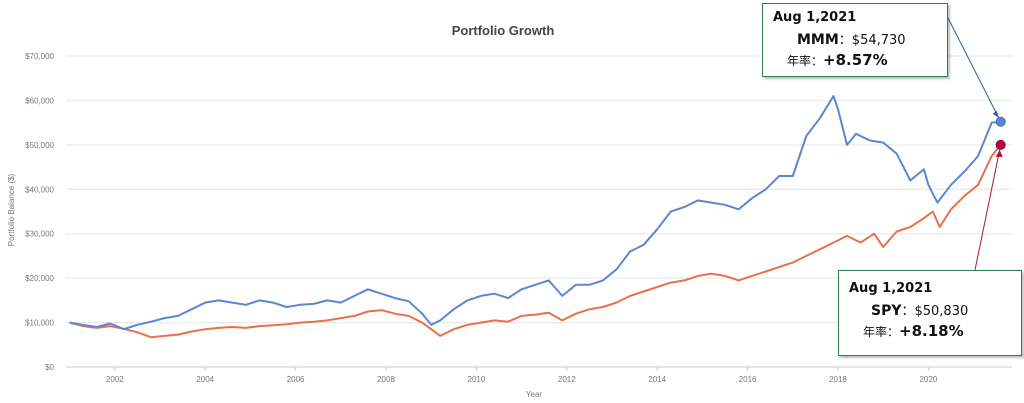 The height and width of the screenshot is (403, 1024). I want to click on spy-callout: Aug 1,2021 SPY：$50,830 年率：+8.18%, so click(930, 313).